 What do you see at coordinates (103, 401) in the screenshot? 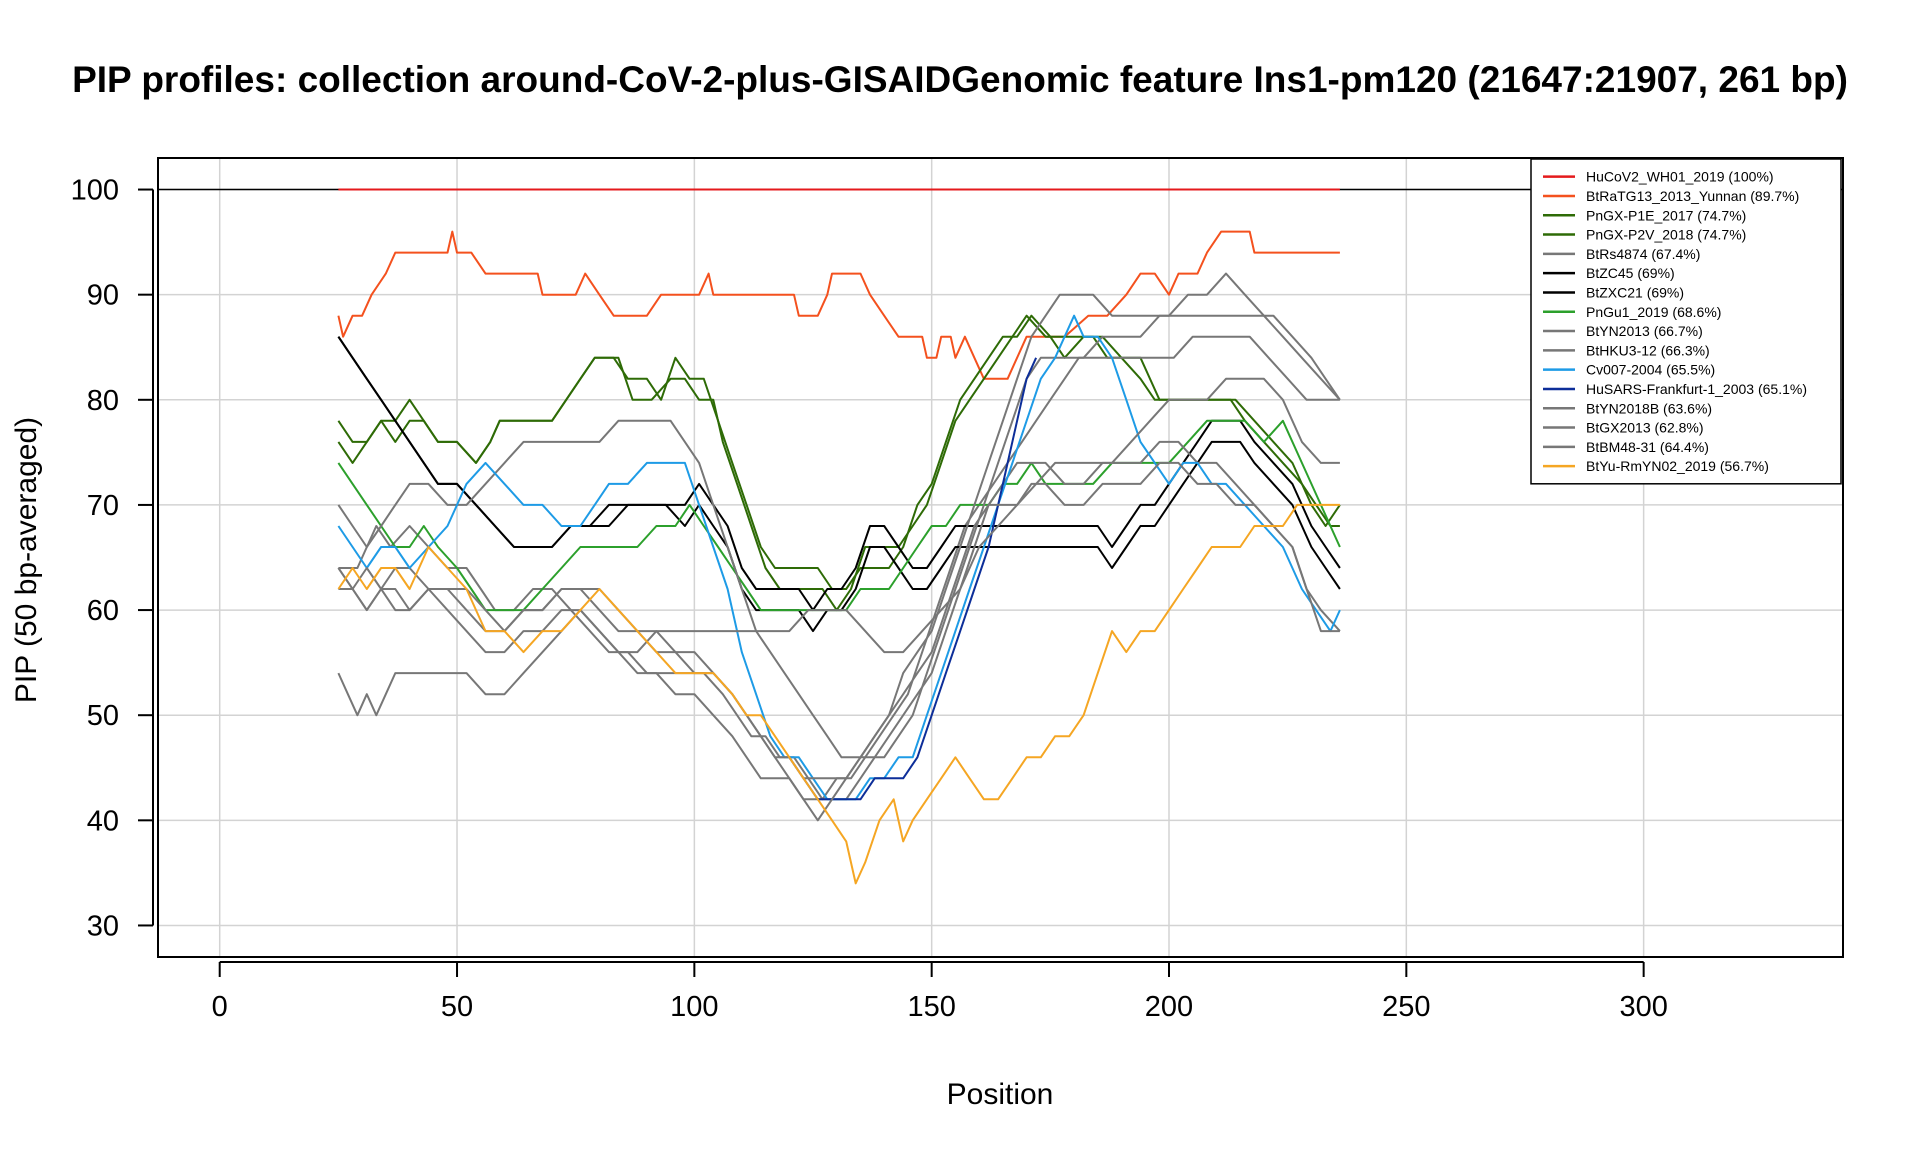
I see `y-tick-label: 80` at bounding box center [103, 401].